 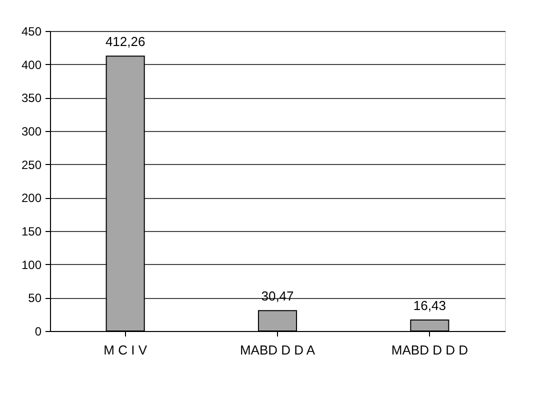 What do you see at coordinates (429, 306) in the screenshot?
I see `data-label: 16,43` at bounding box center [429, 306].